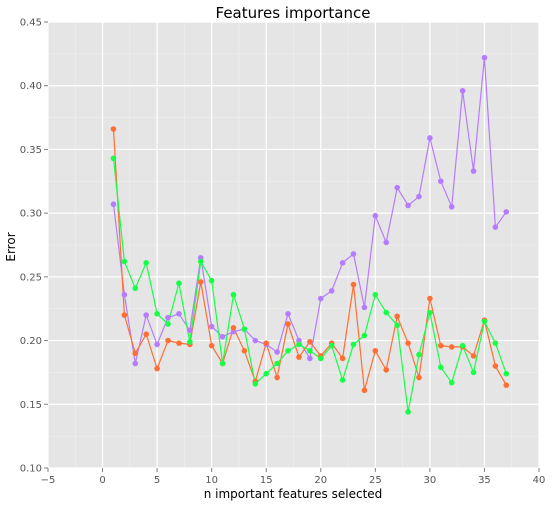  Describe the element at coordinates (31, 469) in the screenshot. I see `y-tick-label: 0.10` at that location.